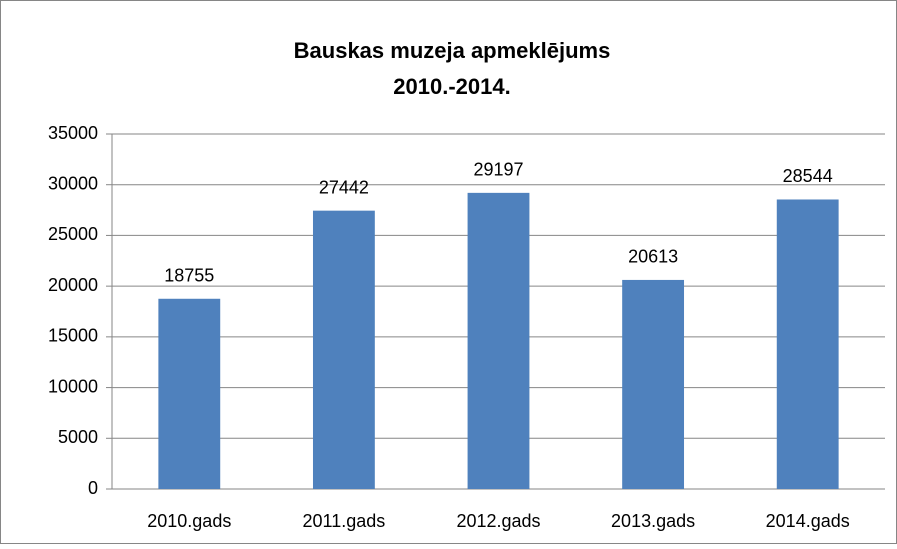 The height and width of the screenshot is (549, 897). Describe the element at coordinates (73, 133) in the screenshot. I see `y-tick-label: 35000` at that location.